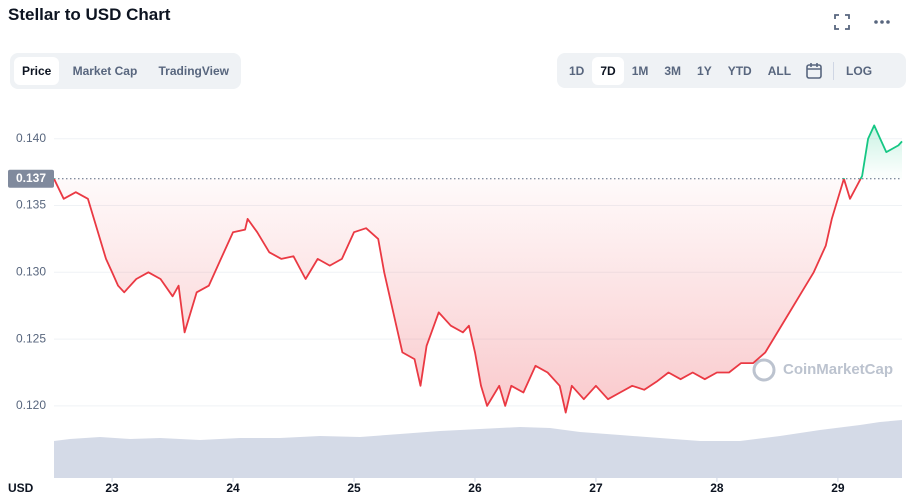 This screenshot has height=501, width=921. Describe the element at coordinates (704, 70) in the screenshot. I see `range-button: 1Y` at that location.